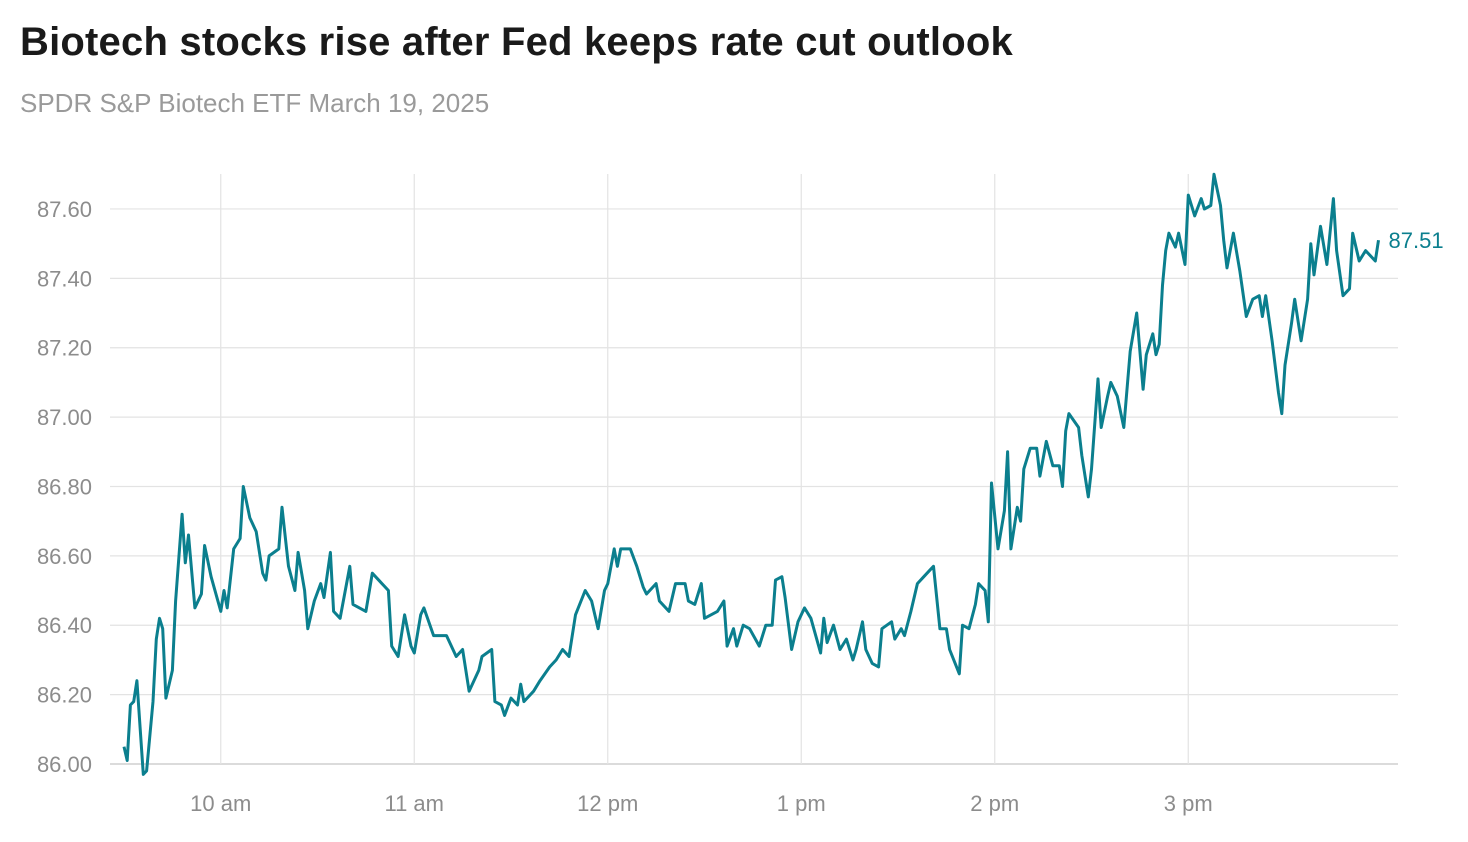 This screenshot has height=842, width=1468. Describe the element at coordinates (64, 695) in the screenshot. I see `y-tick-label: 86.20` at that location.